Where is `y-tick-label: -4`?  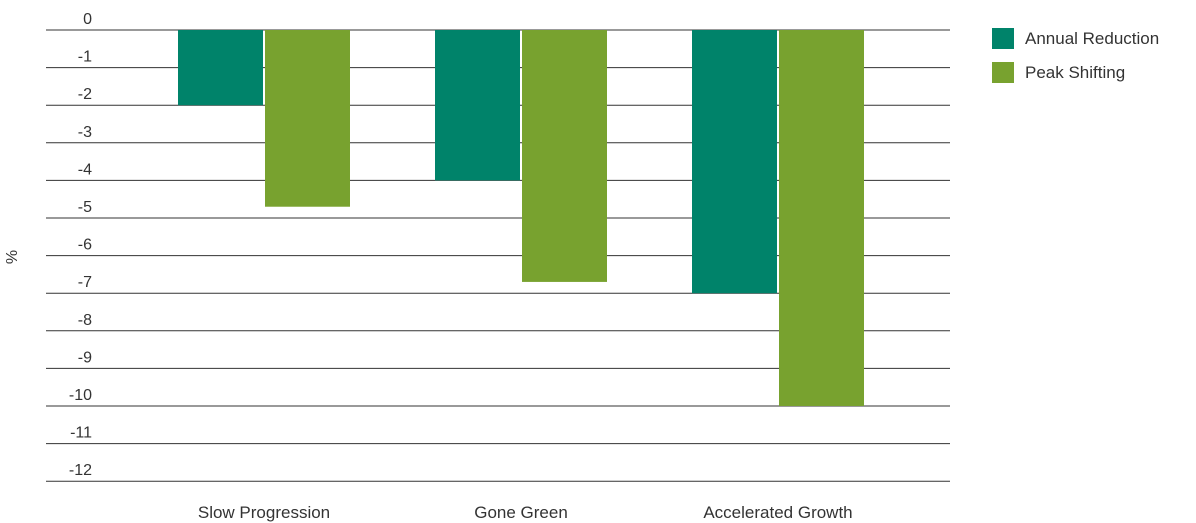
y-tick-label: -4 is located at coordinates (85, 169).